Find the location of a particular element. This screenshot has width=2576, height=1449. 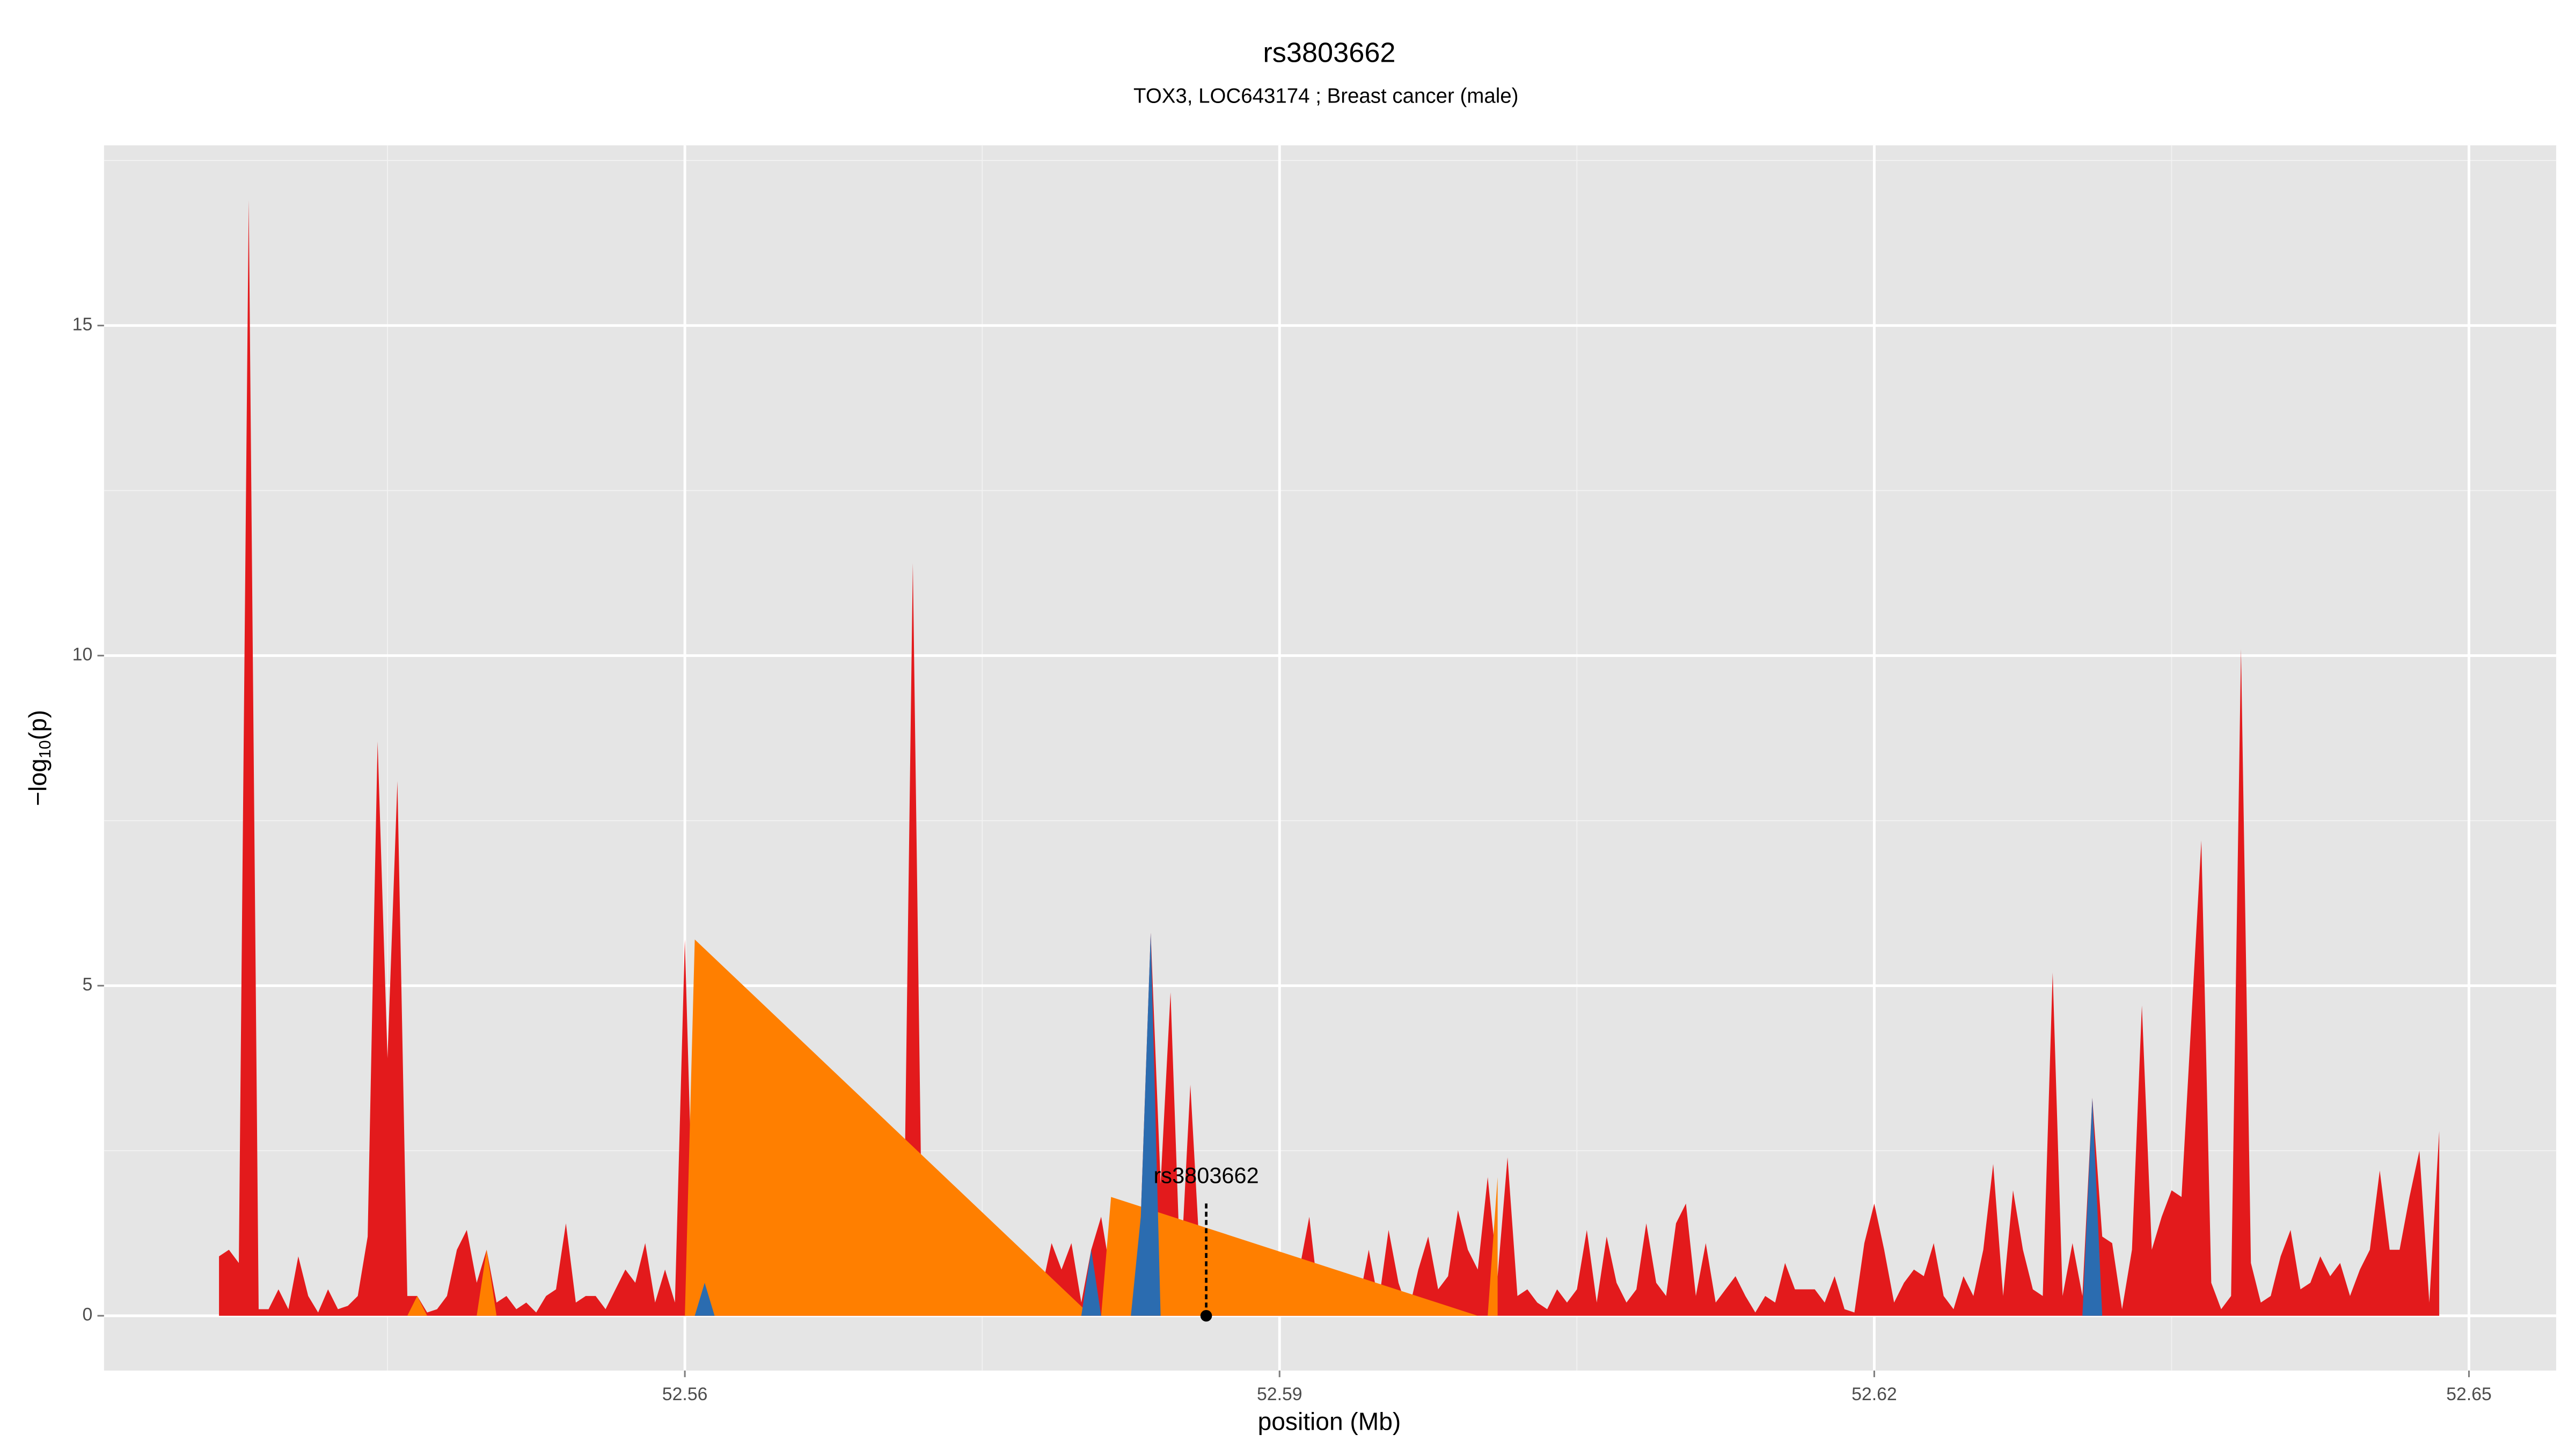

y-axis-label-subscript: 10 is located at coordinates (44, 749).